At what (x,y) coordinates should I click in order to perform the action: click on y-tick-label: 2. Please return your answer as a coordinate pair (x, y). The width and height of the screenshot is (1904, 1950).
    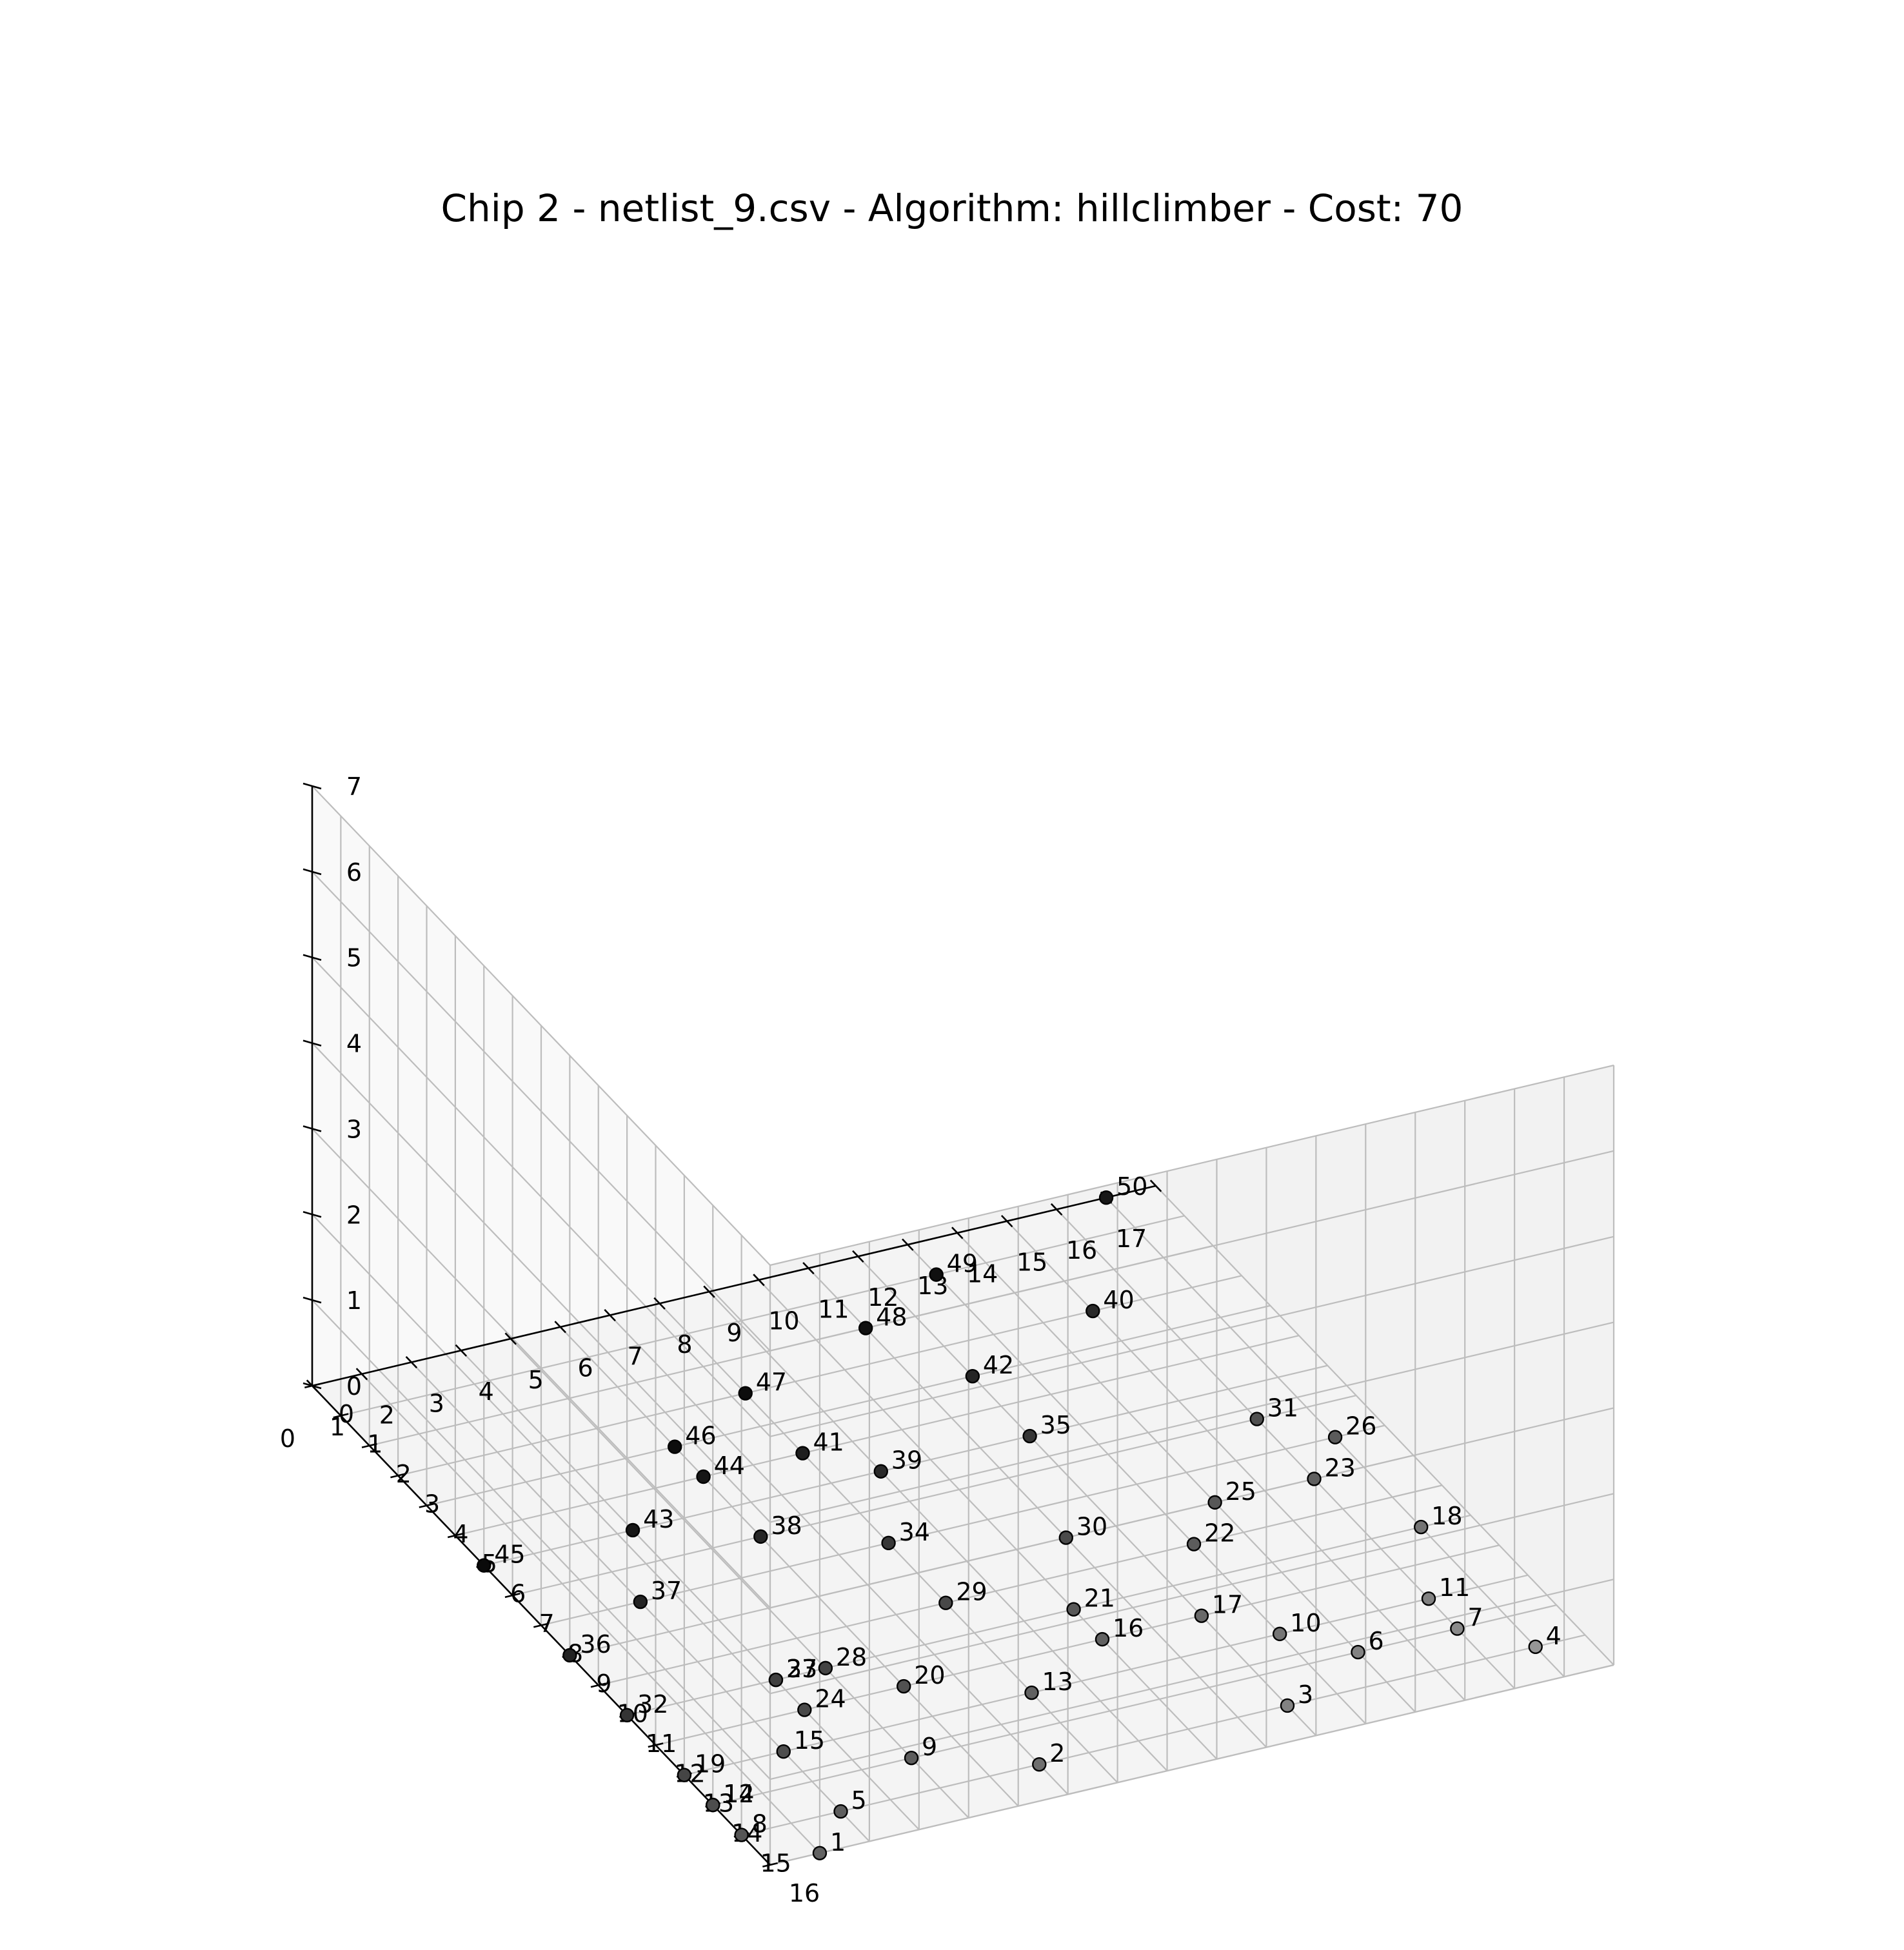
    Looking at the image, I should click on (404, 1474).